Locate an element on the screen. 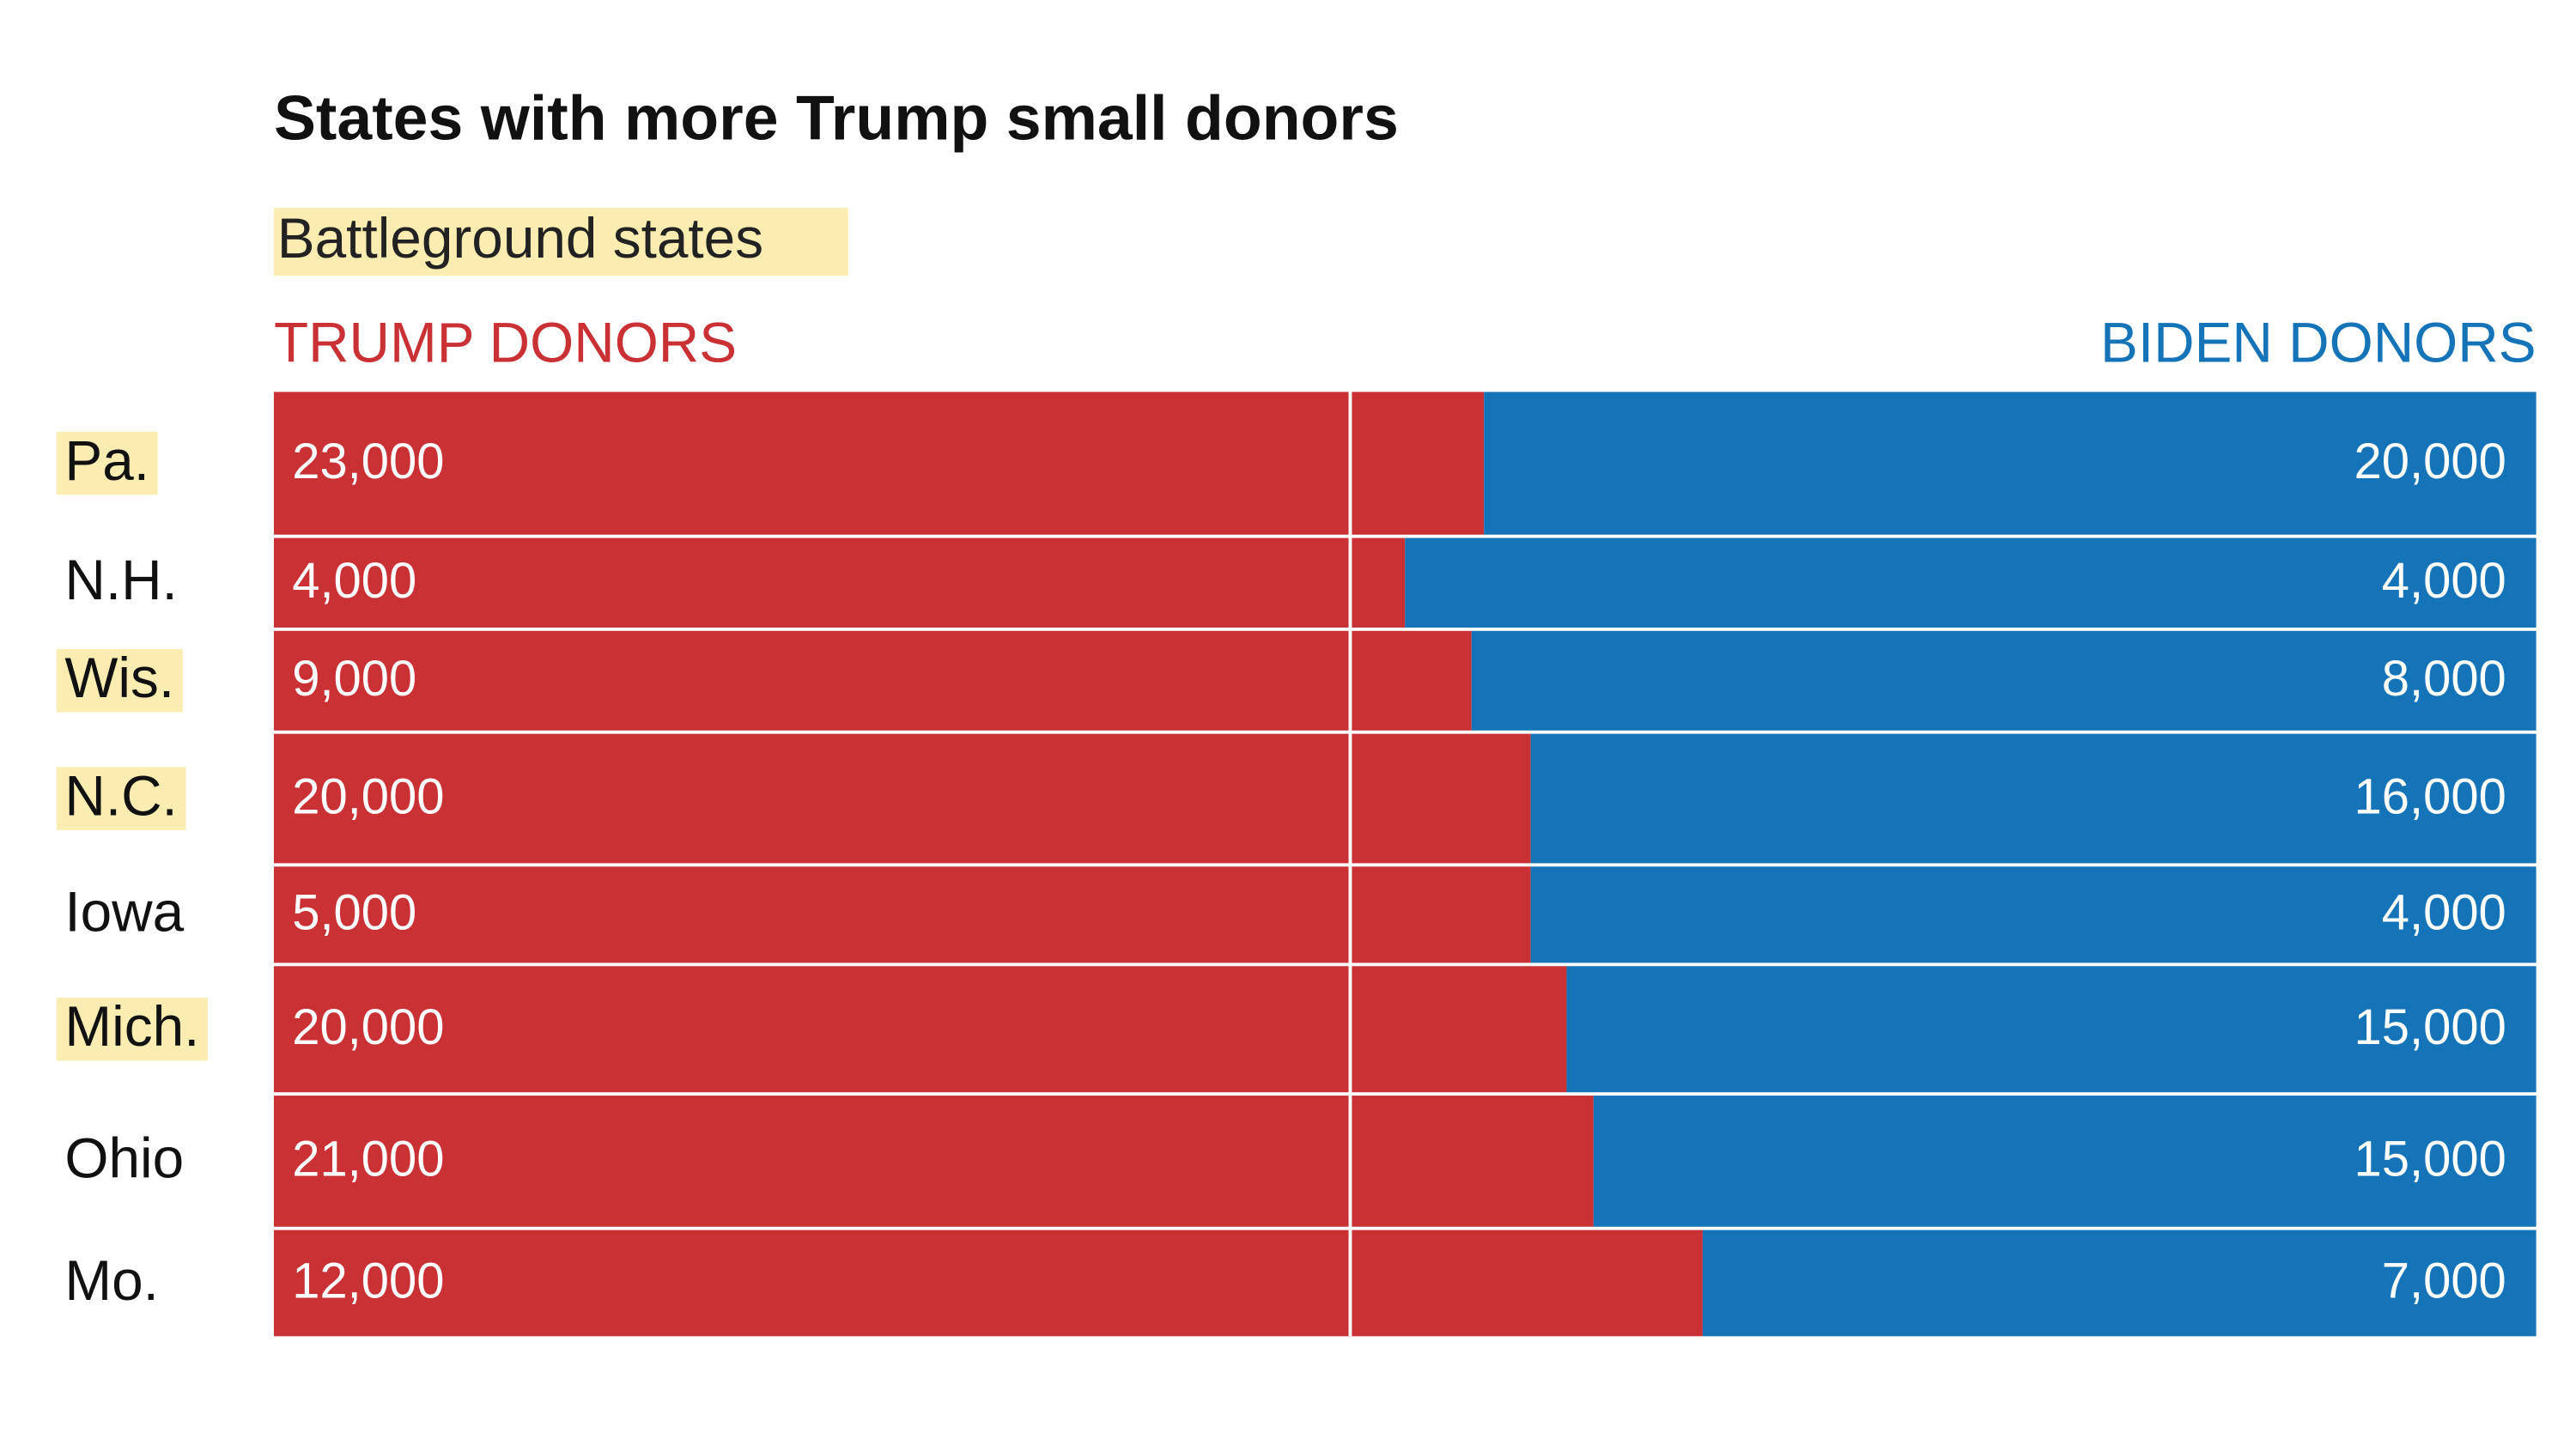 The width and height of the screenshot is (2576, 1451). category-label: Mo. is located at coordinates (112, 1281).